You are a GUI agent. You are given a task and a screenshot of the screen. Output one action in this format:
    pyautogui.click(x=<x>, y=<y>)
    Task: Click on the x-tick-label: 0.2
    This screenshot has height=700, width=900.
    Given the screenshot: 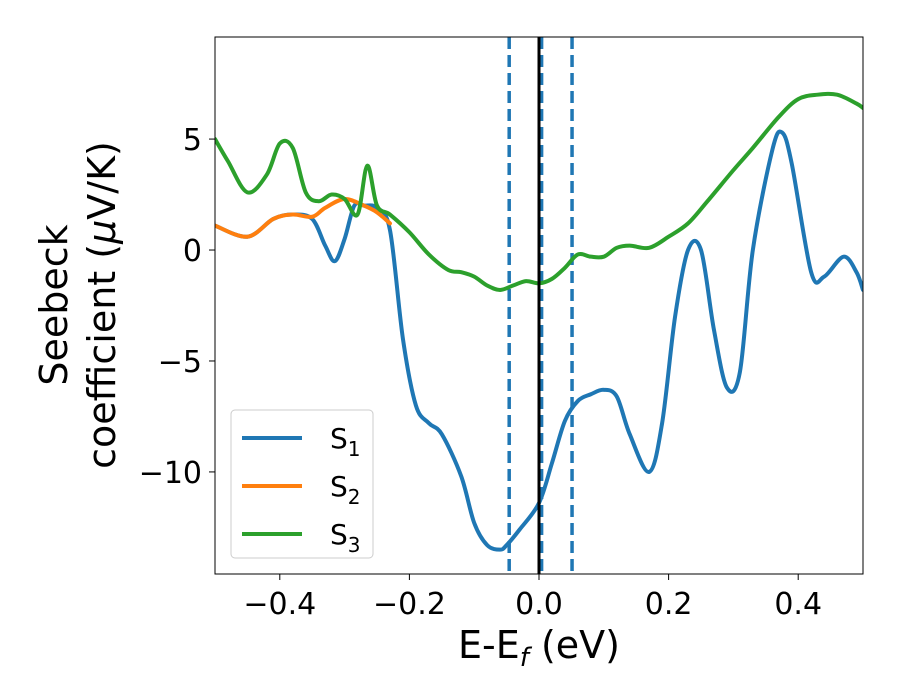 What is the action you would take?
    pyautogui.click(x=669, y=604)
    